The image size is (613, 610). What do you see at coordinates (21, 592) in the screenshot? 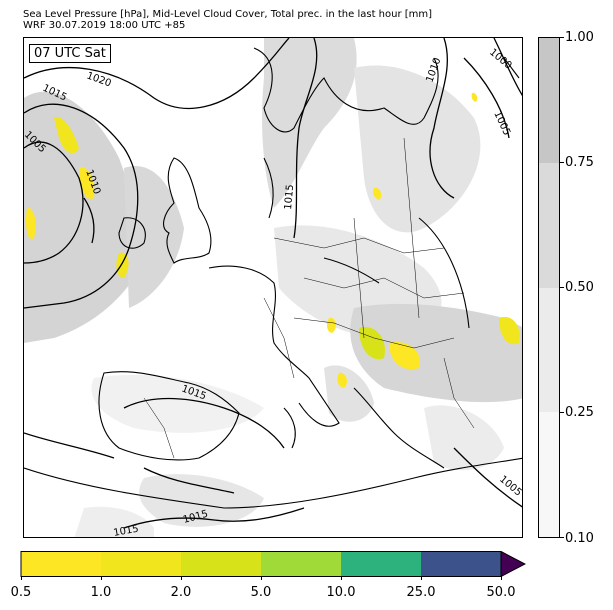
I see `precip-tick-label: 0.5` at bounding box center [21, 592].